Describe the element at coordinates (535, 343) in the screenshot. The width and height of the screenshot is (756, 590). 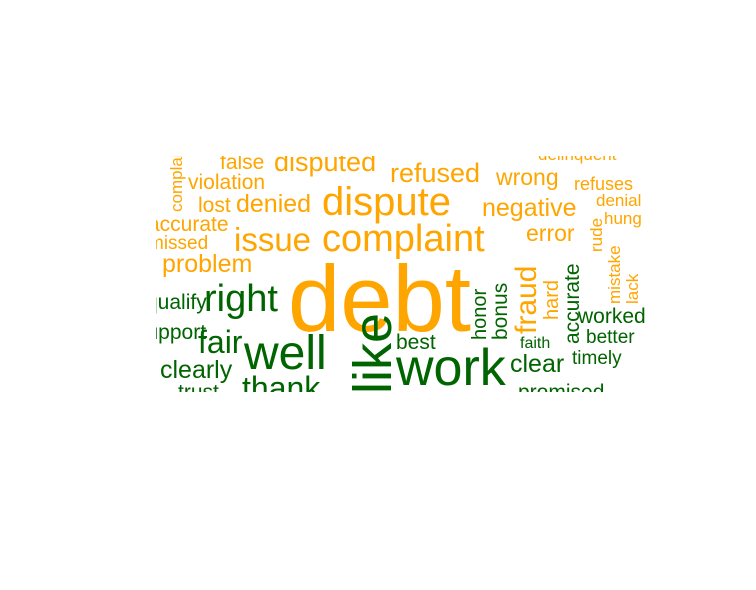
I see `word-faith: faith` at that location.